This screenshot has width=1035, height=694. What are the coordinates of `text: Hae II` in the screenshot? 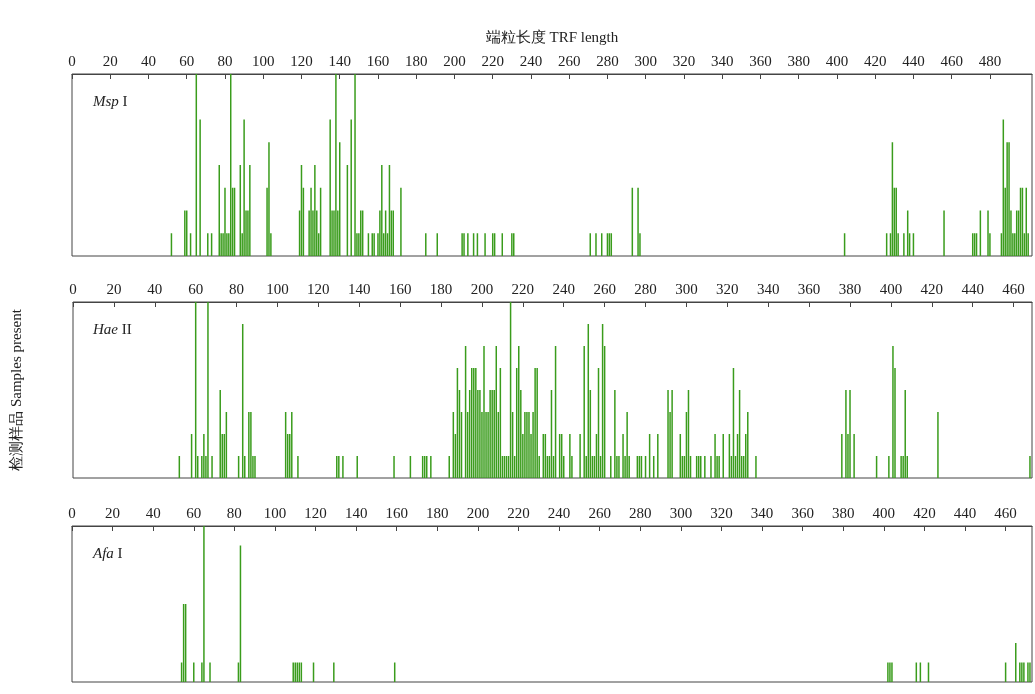 It's located at (112, 328).